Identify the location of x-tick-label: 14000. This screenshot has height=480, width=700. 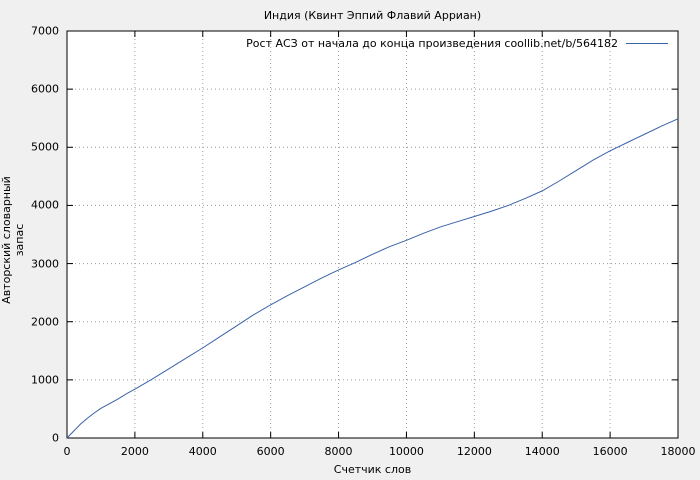
(542, 451).